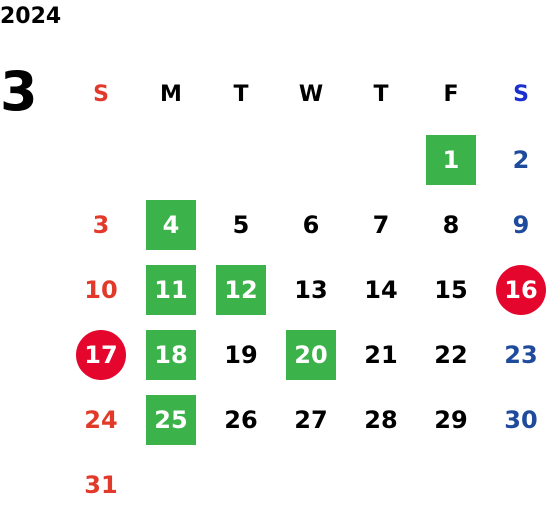 Image resolution: width=548 pixels, height=517 pixels. I want to click on day-cell: 17, so click(101, 354).